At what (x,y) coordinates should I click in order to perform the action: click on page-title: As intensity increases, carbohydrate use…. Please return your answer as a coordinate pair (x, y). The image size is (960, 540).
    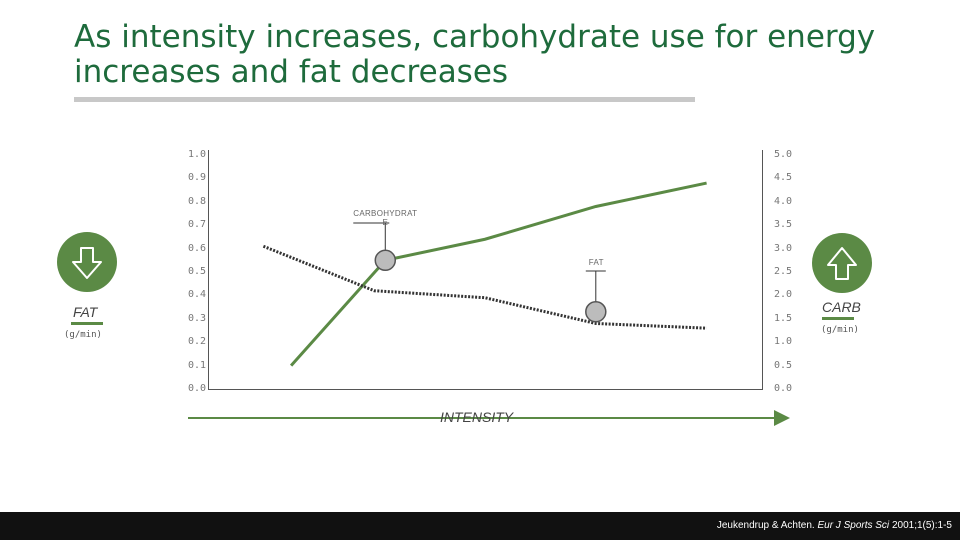
    Looking at the image, I should click on (475, 54).